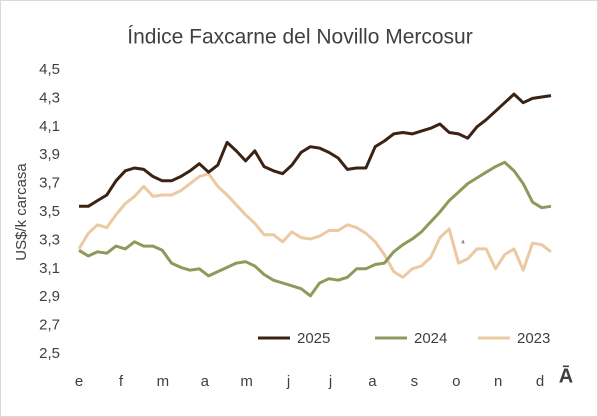 The width and height of the screenshot is (598, 417). What do you see at coordinates (533, 338) in the screenshot?
I see `legend-label: 2023` at bounding box center [533, 338].